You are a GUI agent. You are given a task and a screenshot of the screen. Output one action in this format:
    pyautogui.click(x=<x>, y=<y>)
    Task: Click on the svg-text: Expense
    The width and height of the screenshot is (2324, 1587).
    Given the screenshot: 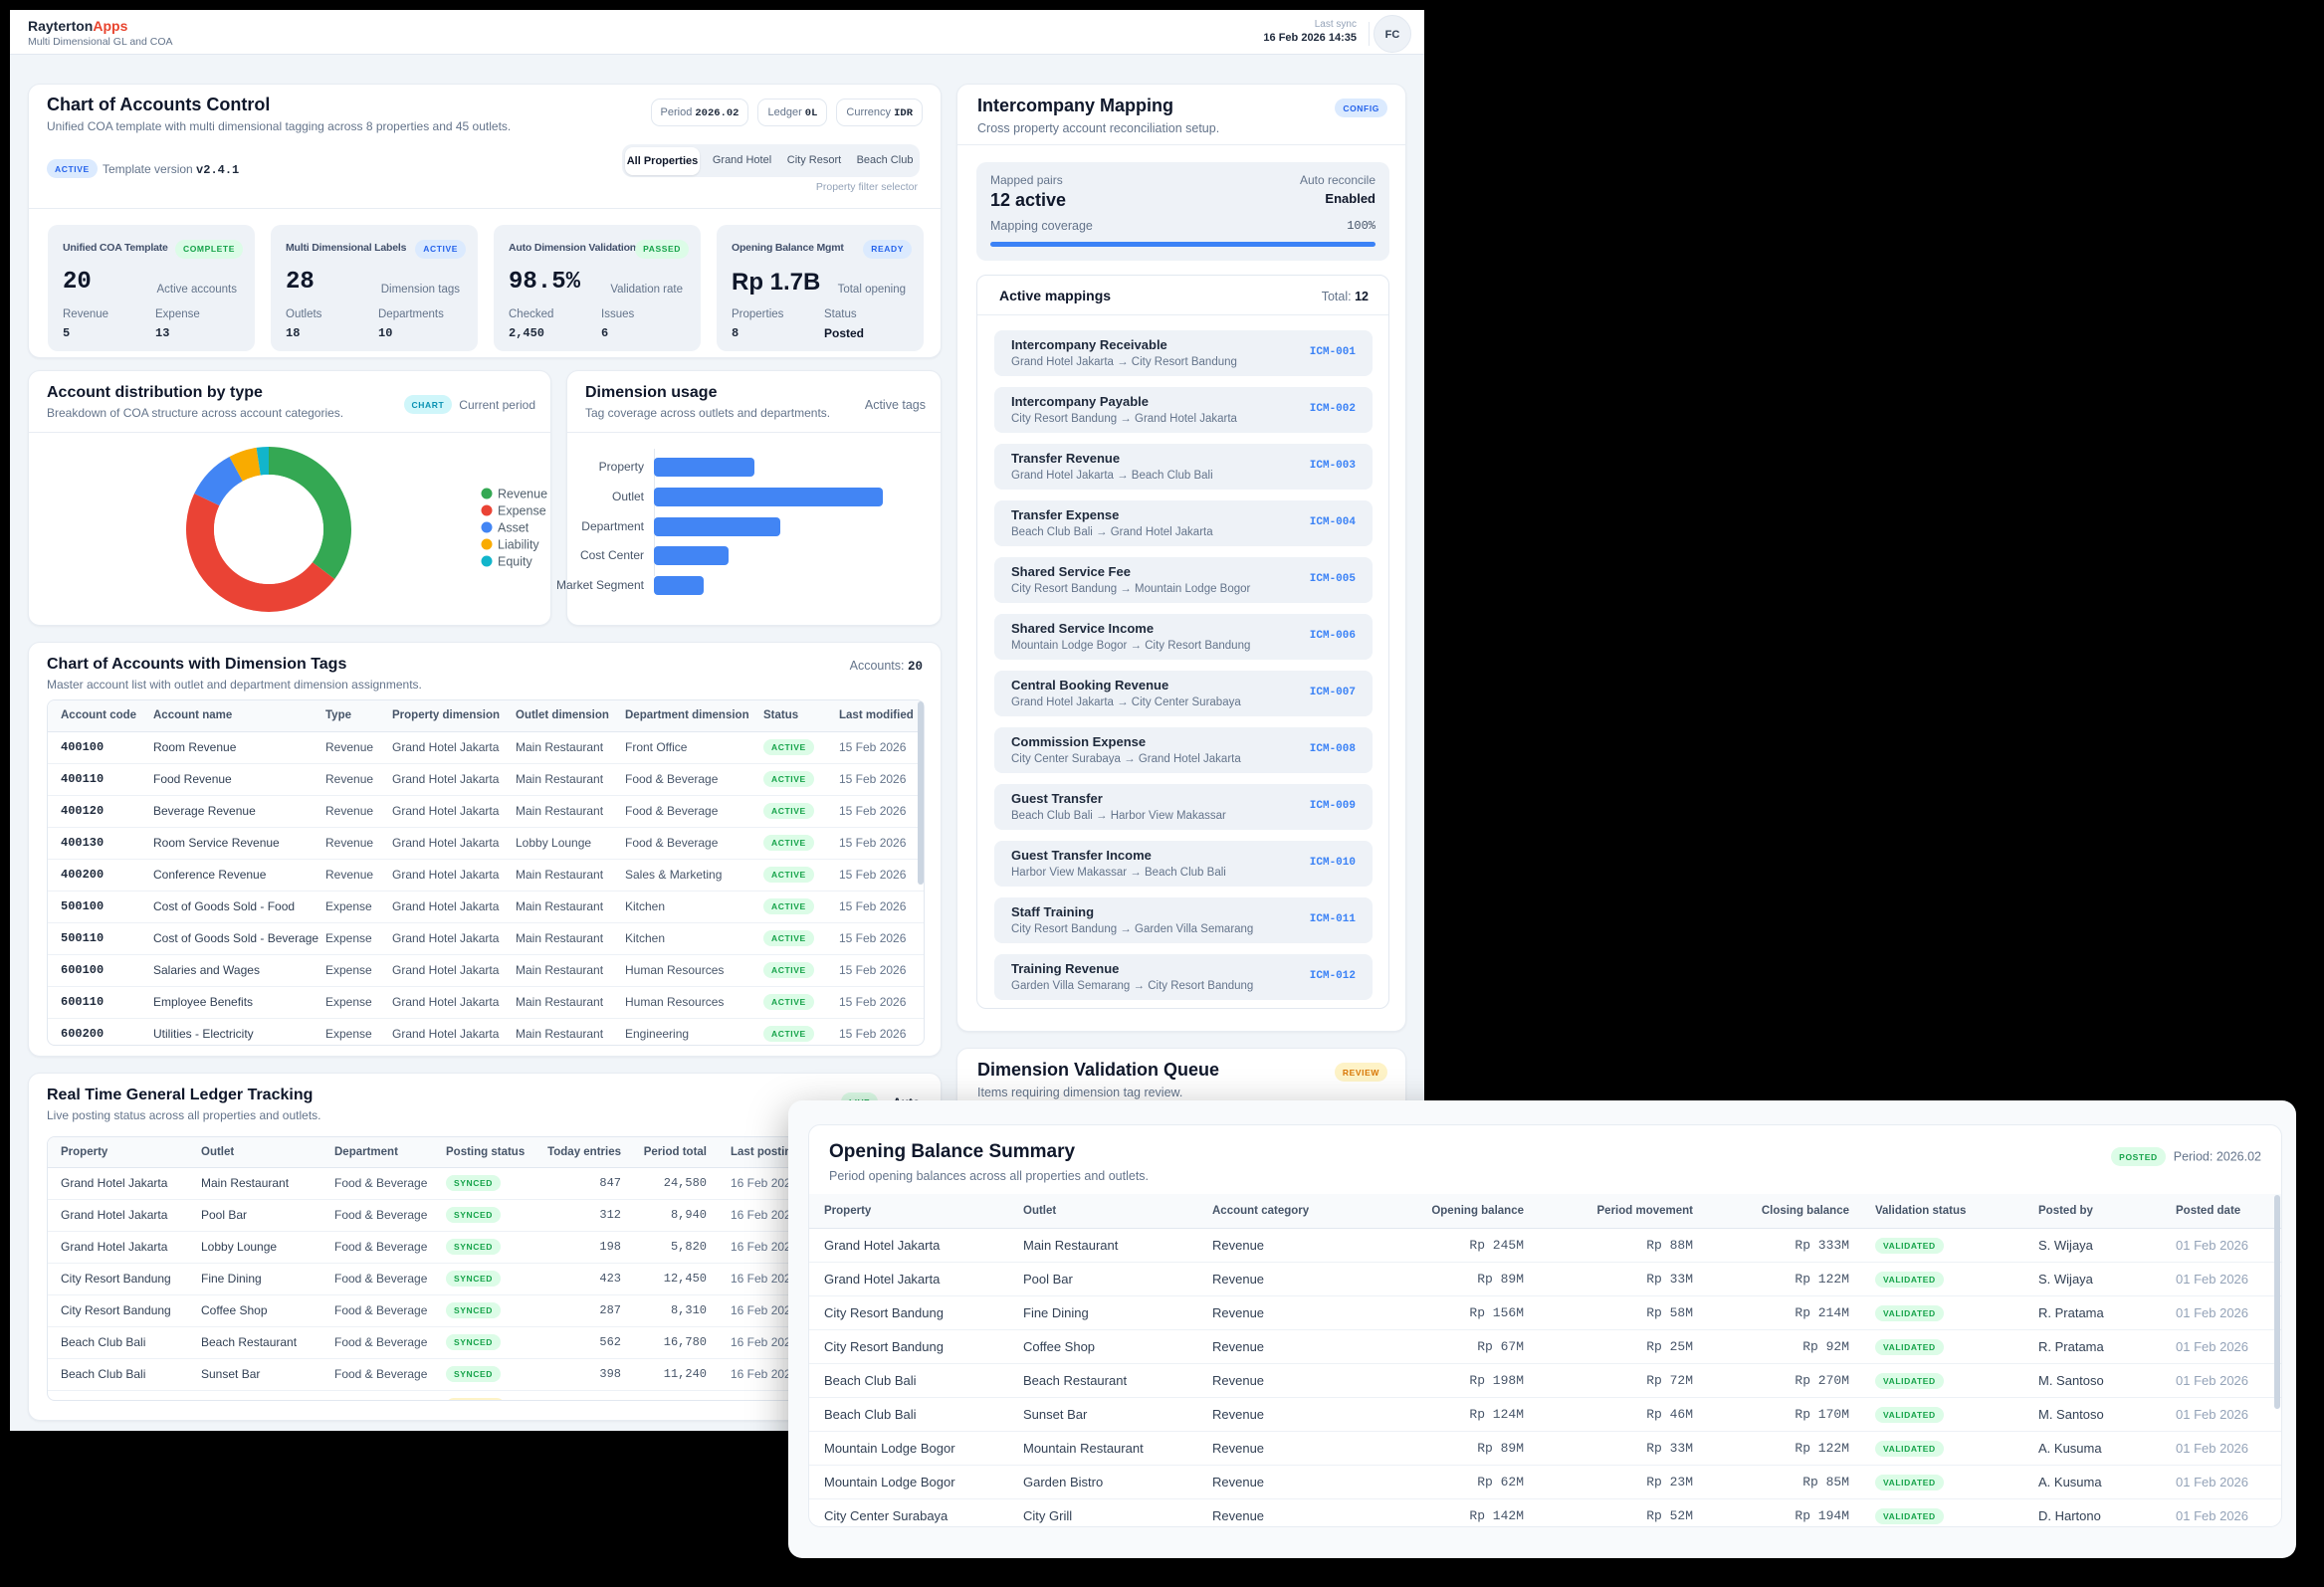 What is the action you would take?
    pyautogui.click(x=522, y=511)
    